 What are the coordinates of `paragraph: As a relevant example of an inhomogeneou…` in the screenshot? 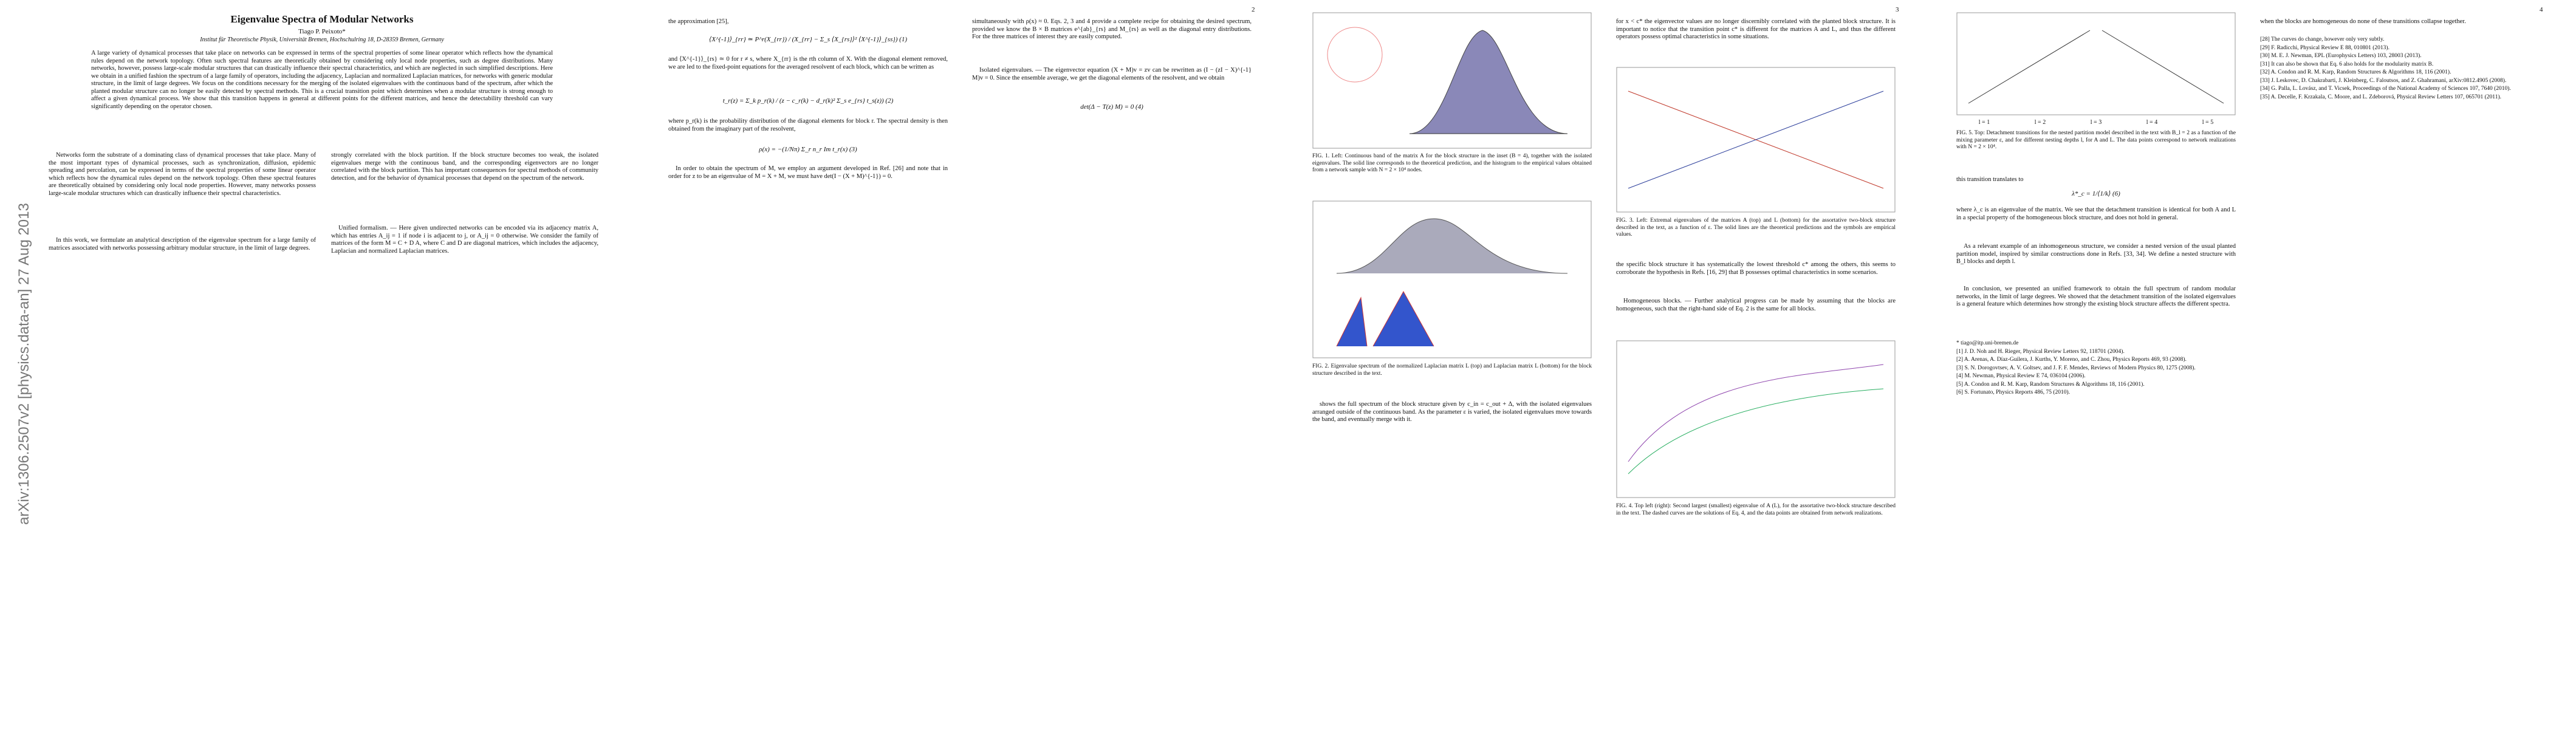 It's located at (2096, 254).